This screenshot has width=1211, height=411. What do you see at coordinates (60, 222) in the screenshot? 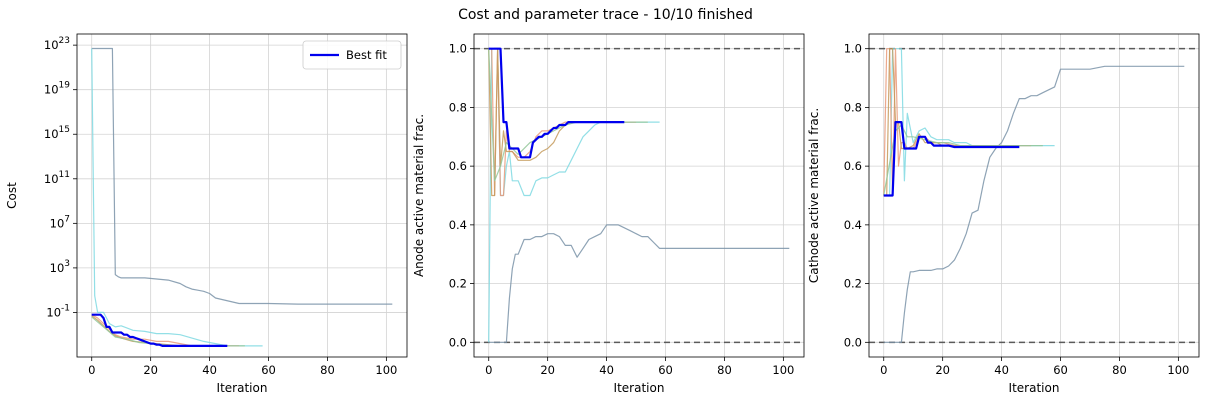
I see `y-tick-label: 10⁷` at bounding box center [60, 222].